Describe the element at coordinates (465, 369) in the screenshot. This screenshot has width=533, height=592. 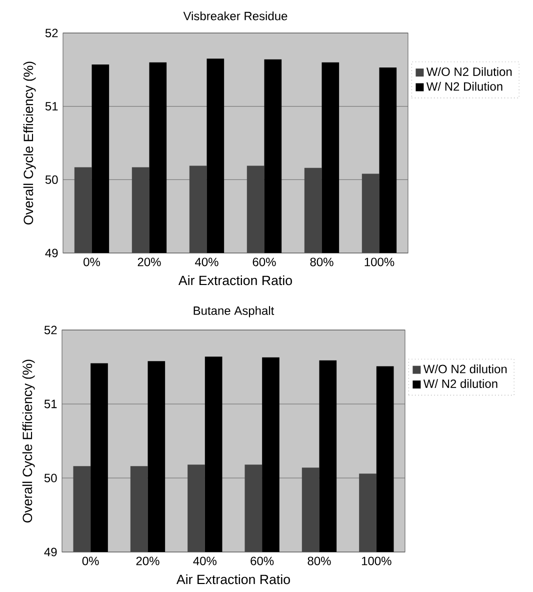
I see `legend-label: W/O N2 dilution` at that location.